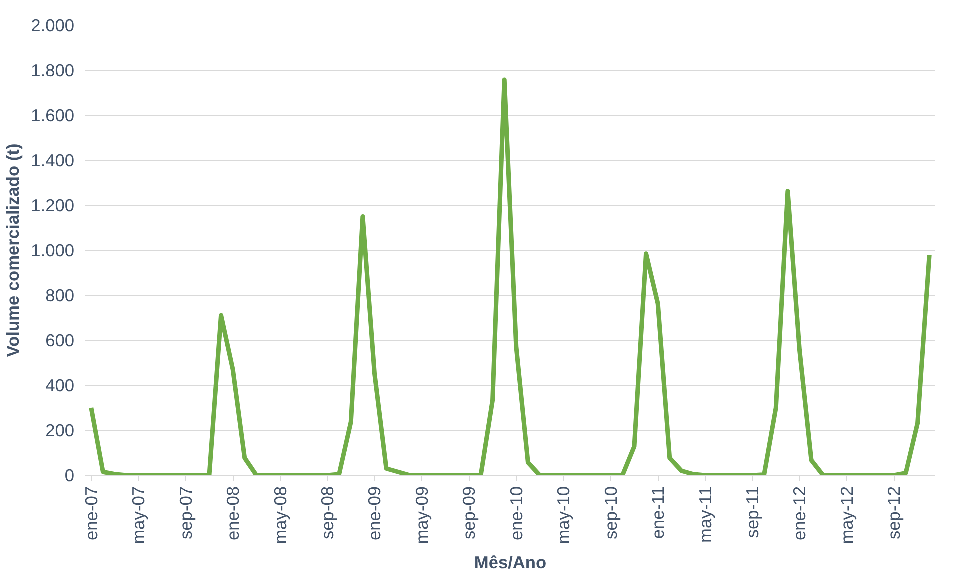 This screenshot has width=956, height=581. I want to click on y-tick-label: 1.400, so click(53, 160).